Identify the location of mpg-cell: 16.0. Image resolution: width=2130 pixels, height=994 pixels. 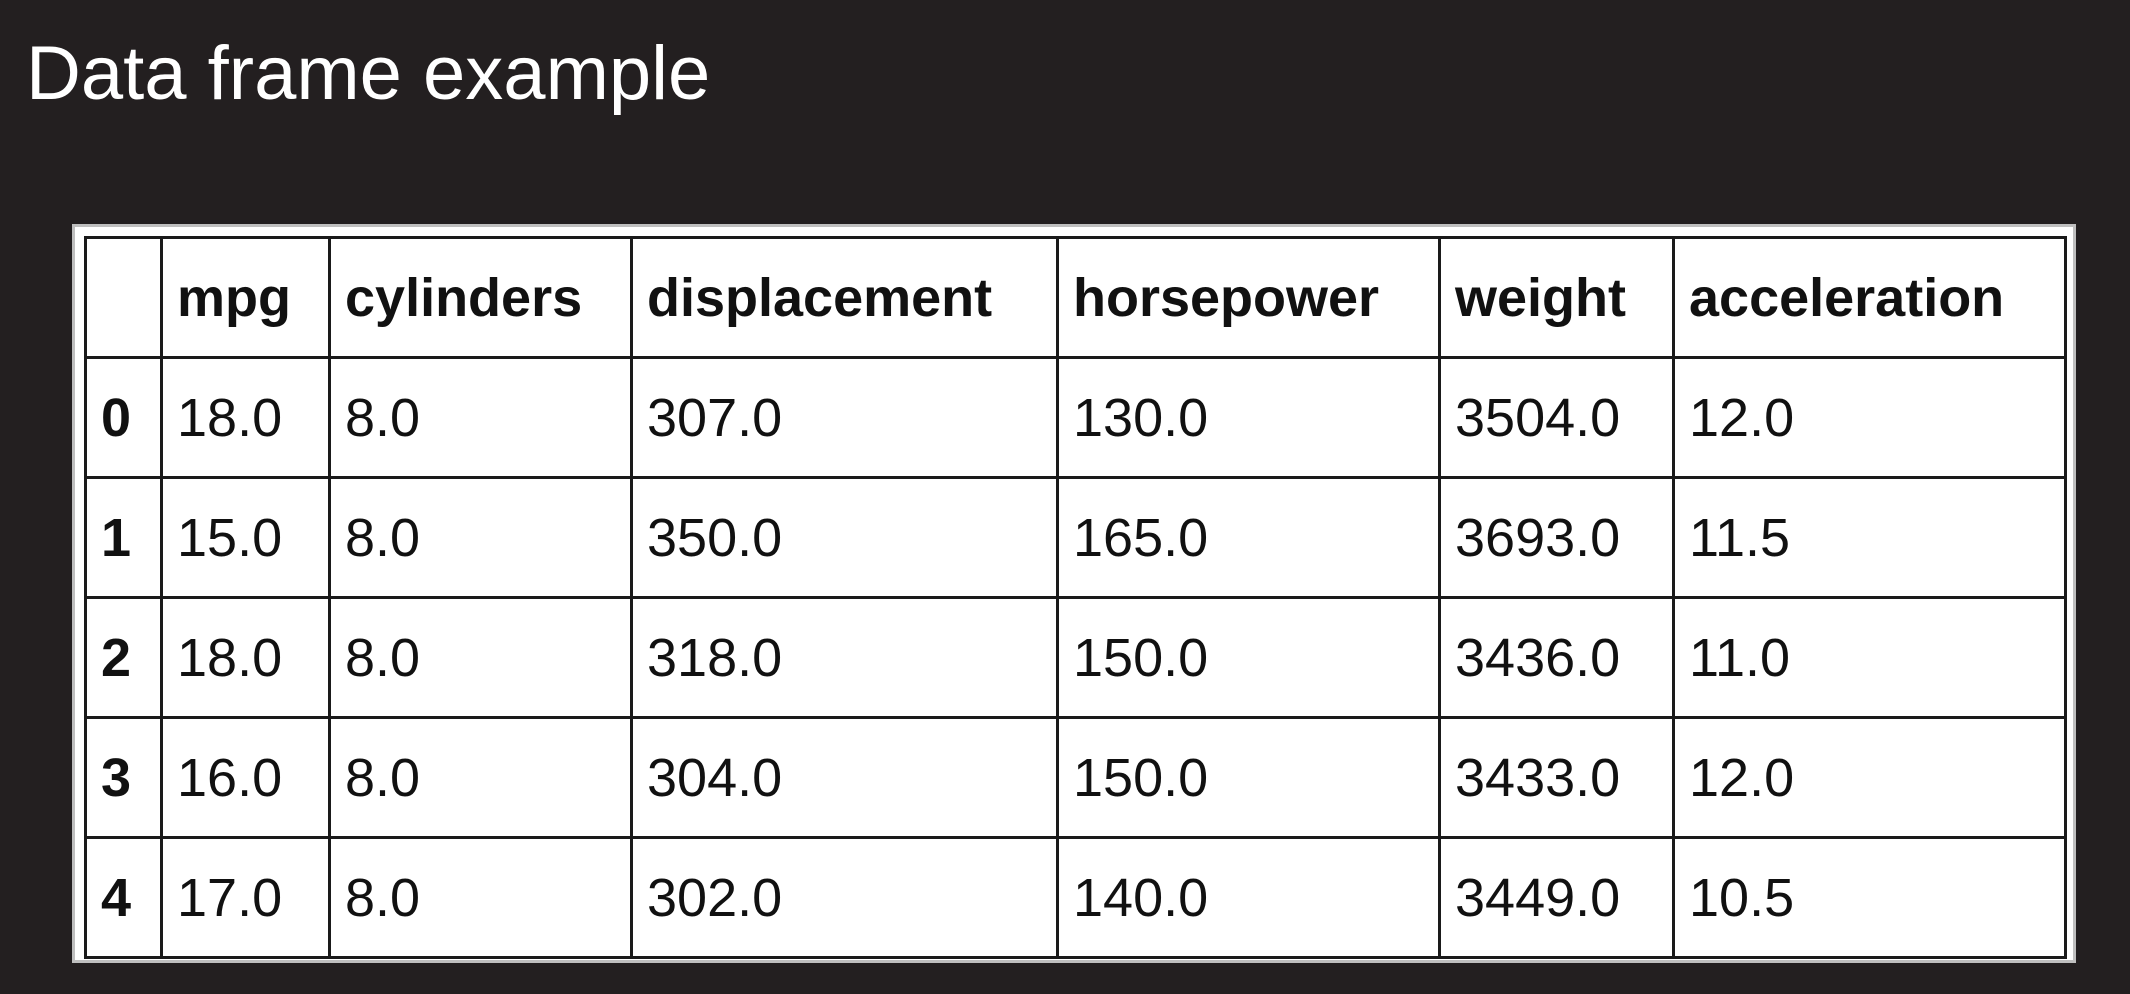
(245, 777).